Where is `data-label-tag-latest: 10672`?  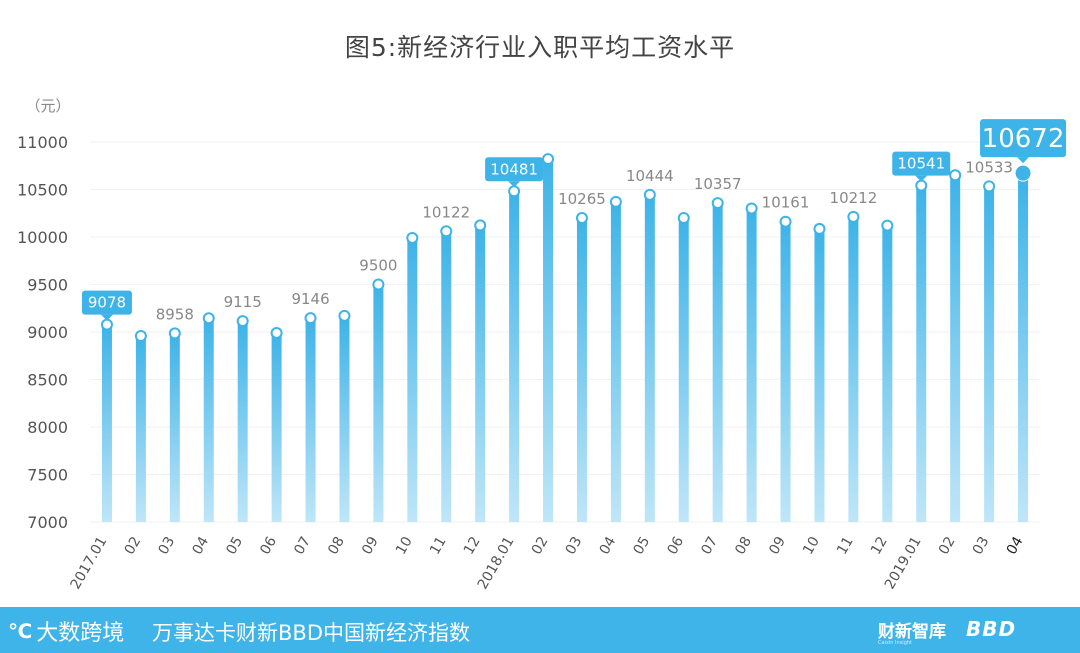 data-label-tag-latest: 10672 is located at coordinates (1023, 141).